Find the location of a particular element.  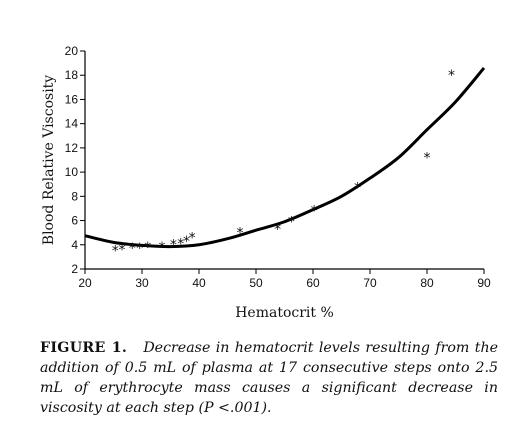

caption-label: FIGURE 1. is located at coordinates (84, 348).